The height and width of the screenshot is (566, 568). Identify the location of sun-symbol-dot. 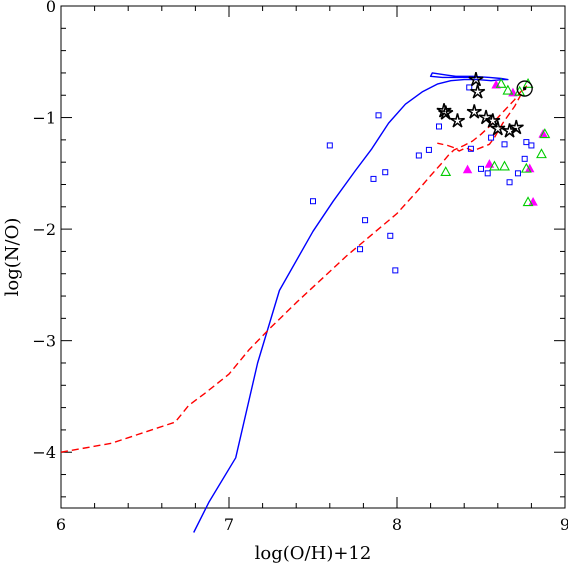
(524, 88).